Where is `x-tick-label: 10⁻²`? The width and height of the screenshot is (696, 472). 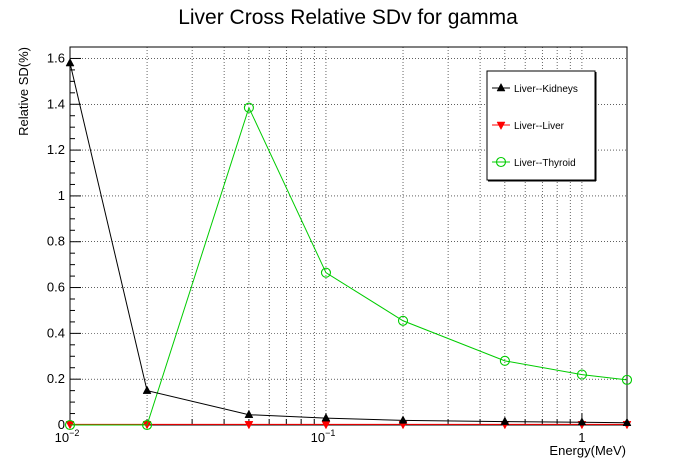
x-tick-label: 10⁻² is located at coordinates (67, 436).